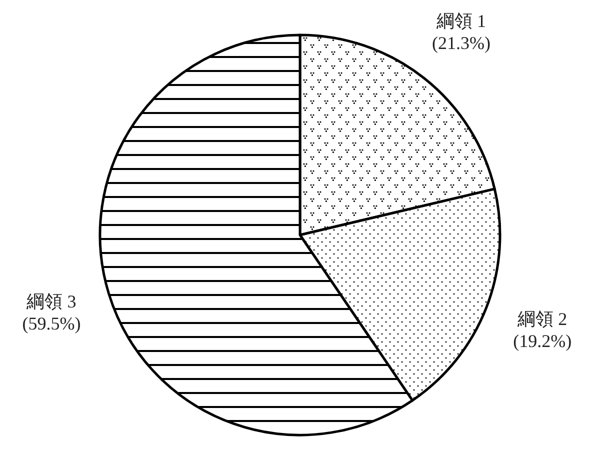 This screenshot has width=601, height=450. Describe the element at coordinates (51, 323) in the screenshot. I see `data-label: (59.5%)` at that location.